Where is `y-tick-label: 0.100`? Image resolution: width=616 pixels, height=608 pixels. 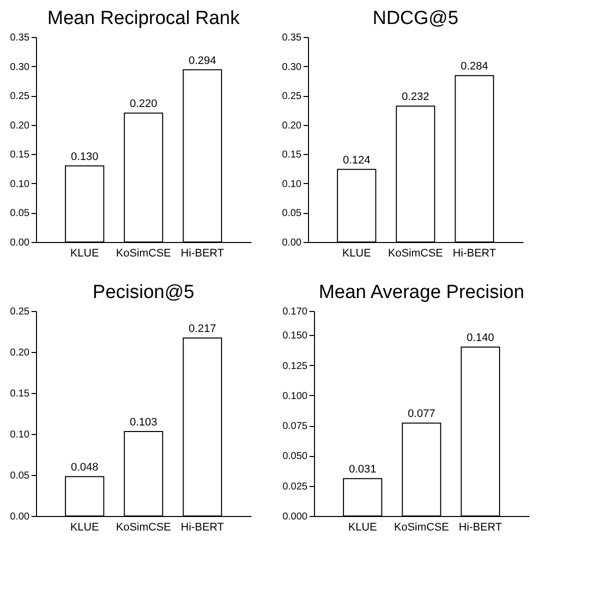 y-tick-label: 0.100 is located at coordinates (295, 396).